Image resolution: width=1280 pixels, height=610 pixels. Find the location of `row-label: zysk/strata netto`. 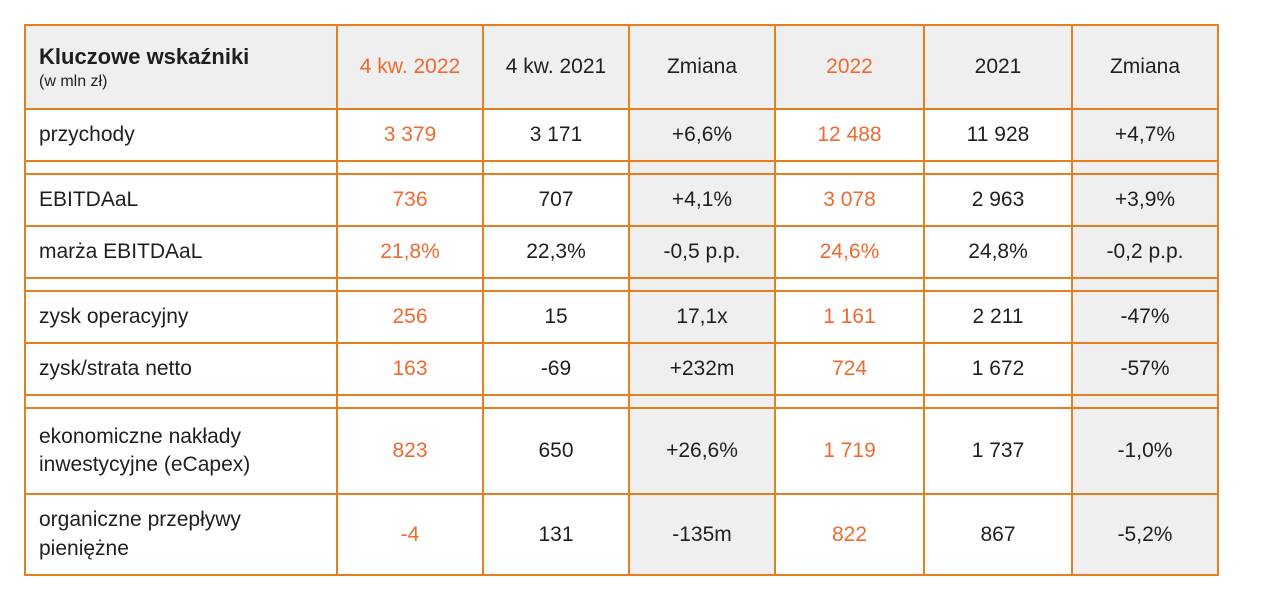

row-label: zysk/strata netto is located at coordinates (181, 369).